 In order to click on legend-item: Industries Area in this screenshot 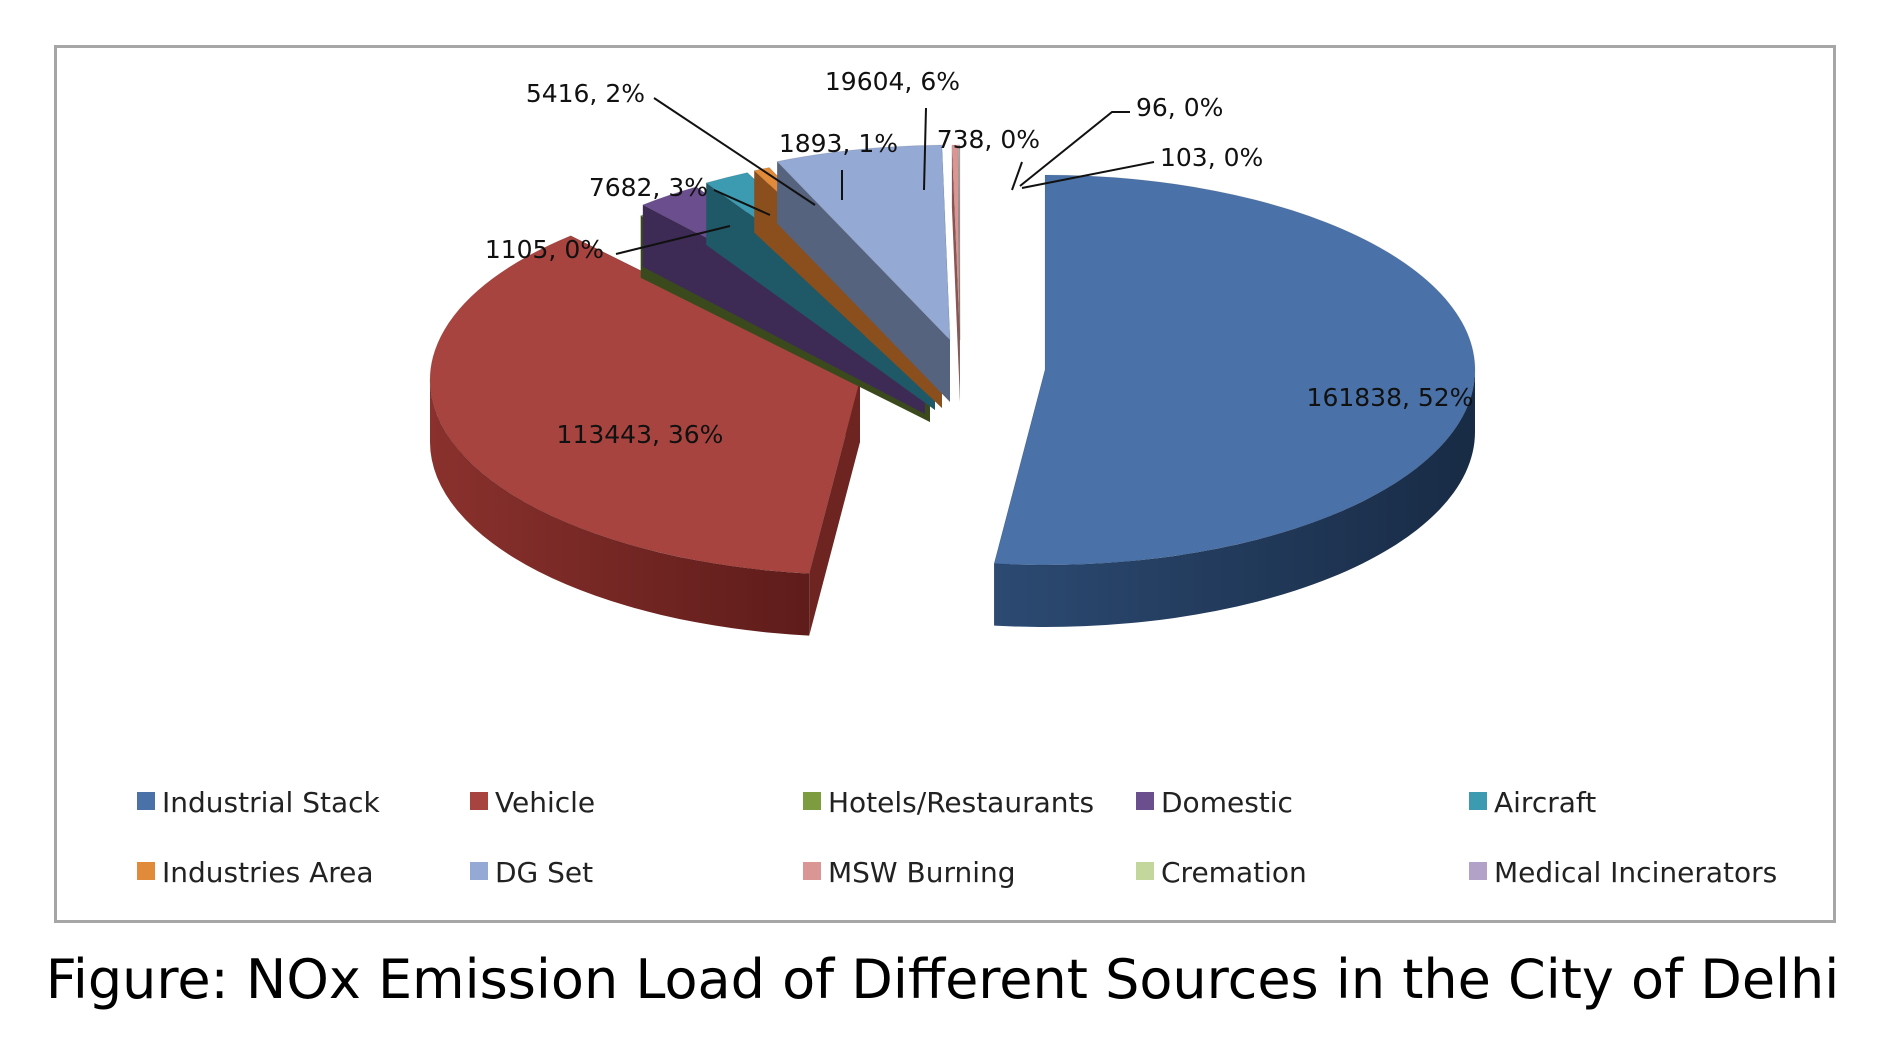, I will do `click(255, 872)`.